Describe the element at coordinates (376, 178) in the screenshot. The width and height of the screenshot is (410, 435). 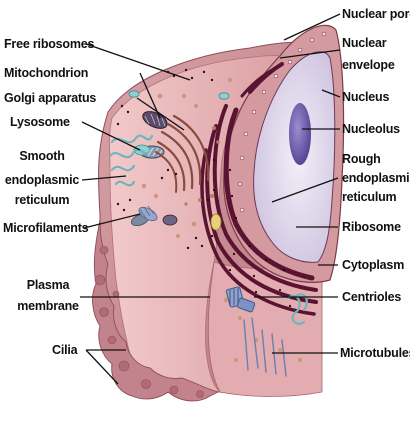
I see `label-rough-er-line2: endoplasmic` at that location.